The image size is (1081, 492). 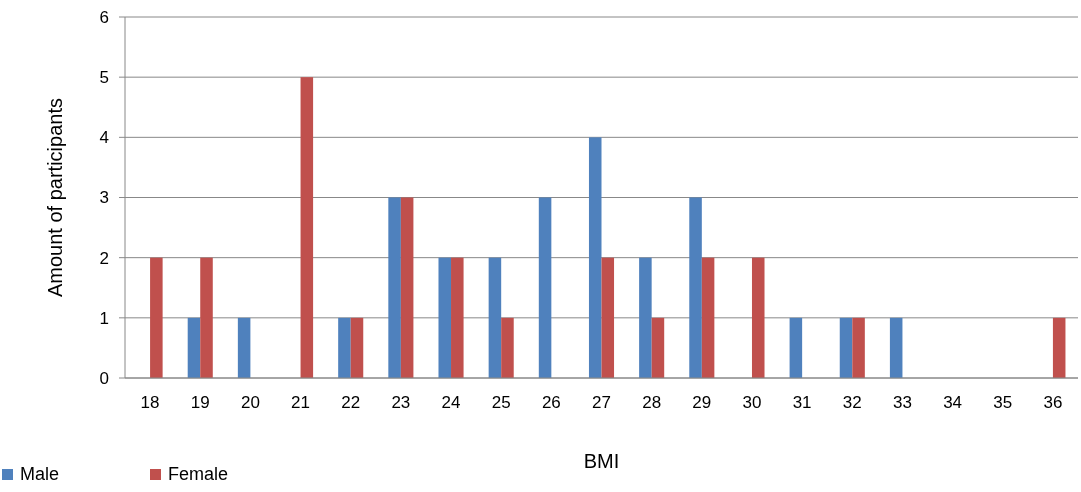 I want to click on x-tick-label: 31, so click(x=802, y=402).